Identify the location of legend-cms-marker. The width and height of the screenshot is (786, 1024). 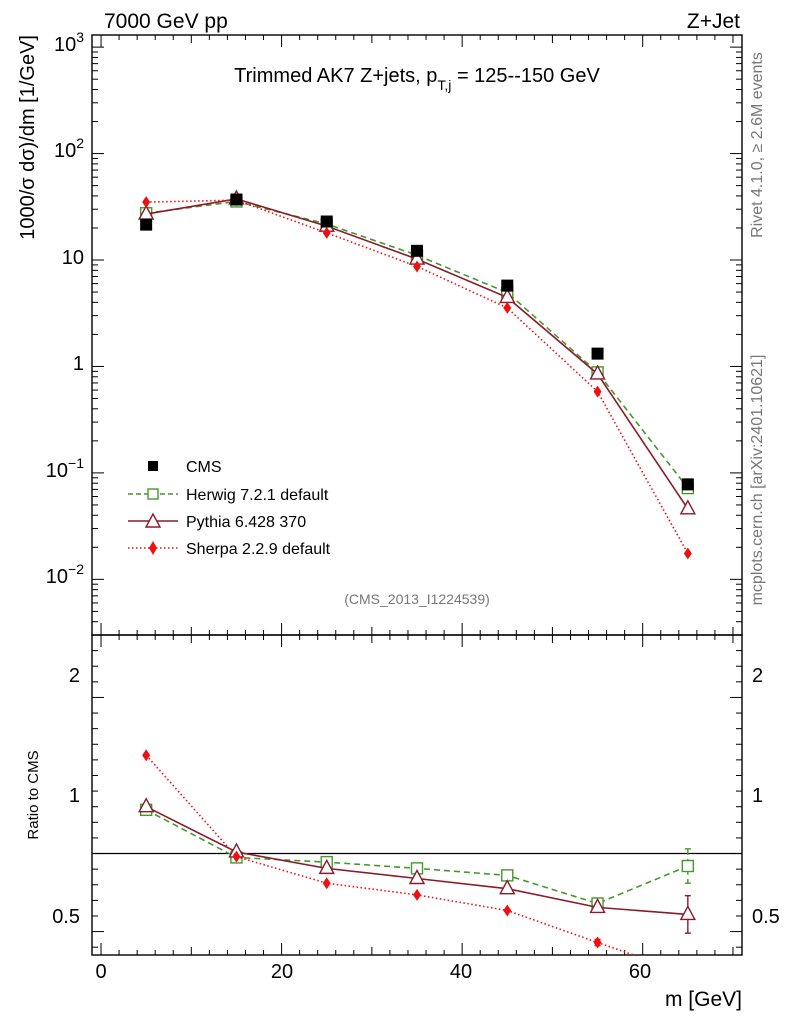
(153, 466).